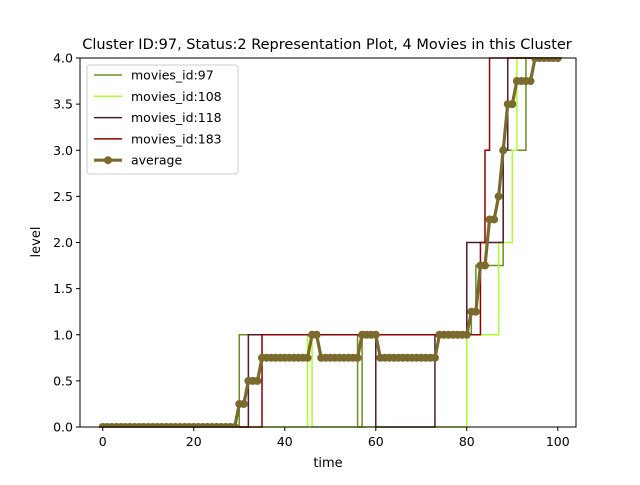 The width and height of the screenshot is (640, 485). I want to click on x-tick-label: 100, so click(558, 441).